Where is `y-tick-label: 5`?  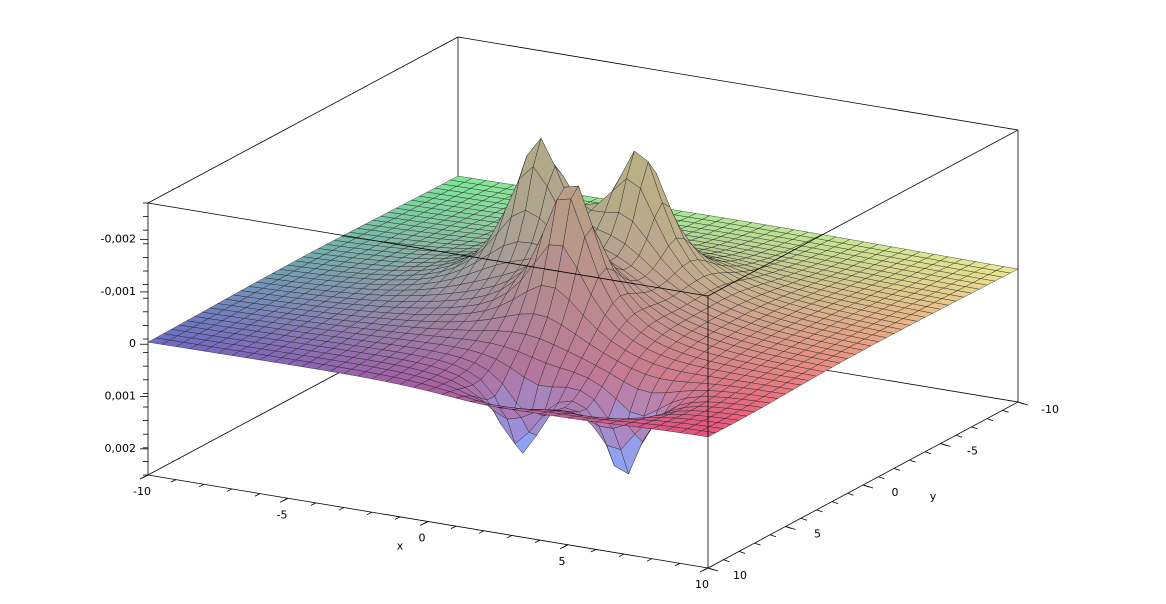 y-tick-label: 5 is located at coordinates (817, 534).